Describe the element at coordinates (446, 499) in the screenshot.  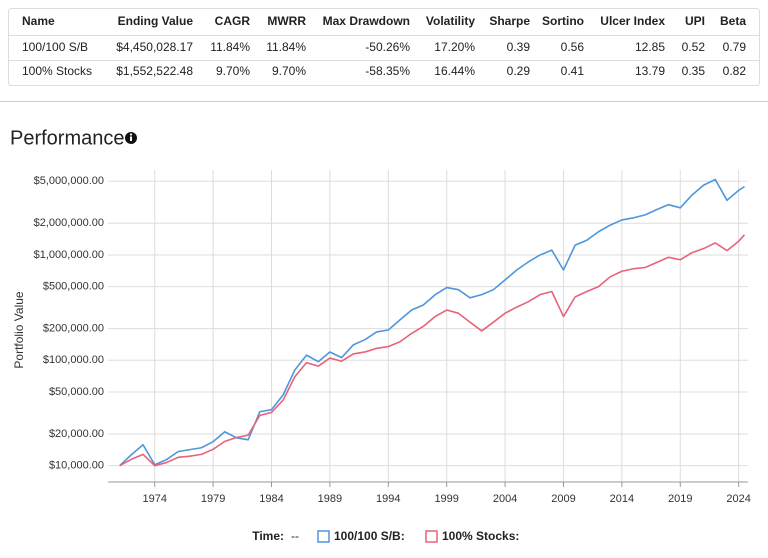
I see `x-tick-label: 1999` at that location.